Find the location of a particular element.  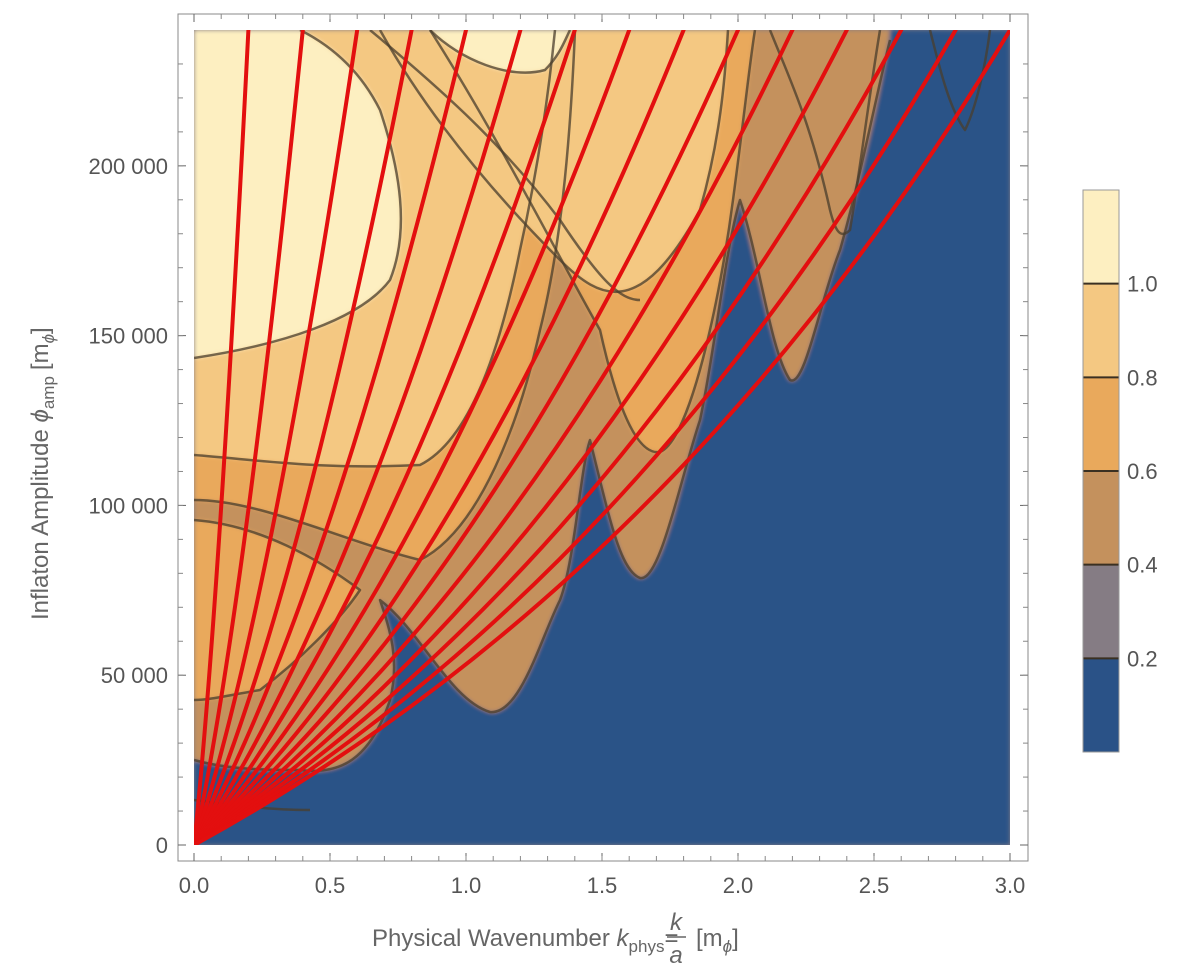

x-tick-label: 2.5 is located at coordinates (874, 885).